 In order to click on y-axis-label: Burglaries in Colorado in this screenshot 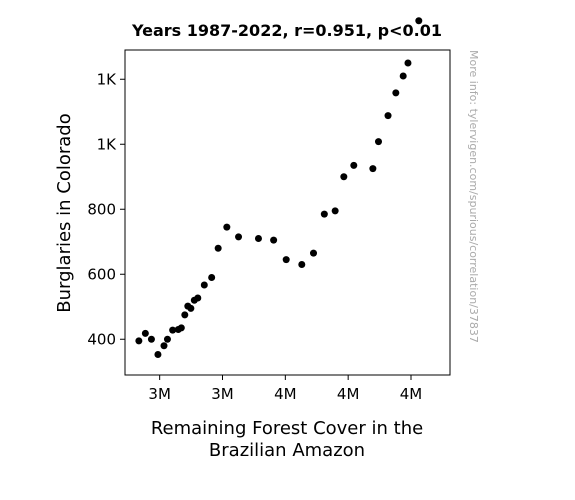, I will do `click(64, 212)`.